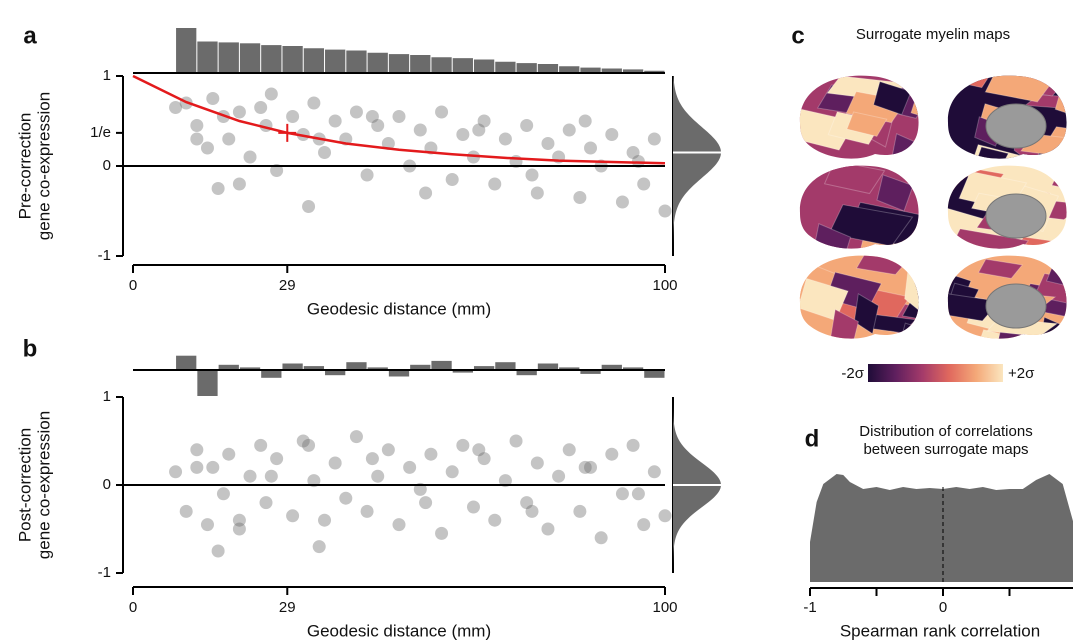  What do you see at coordinates (935, 373) in the screenshot?
I see `colorbar` at bounding box center [935, 373].